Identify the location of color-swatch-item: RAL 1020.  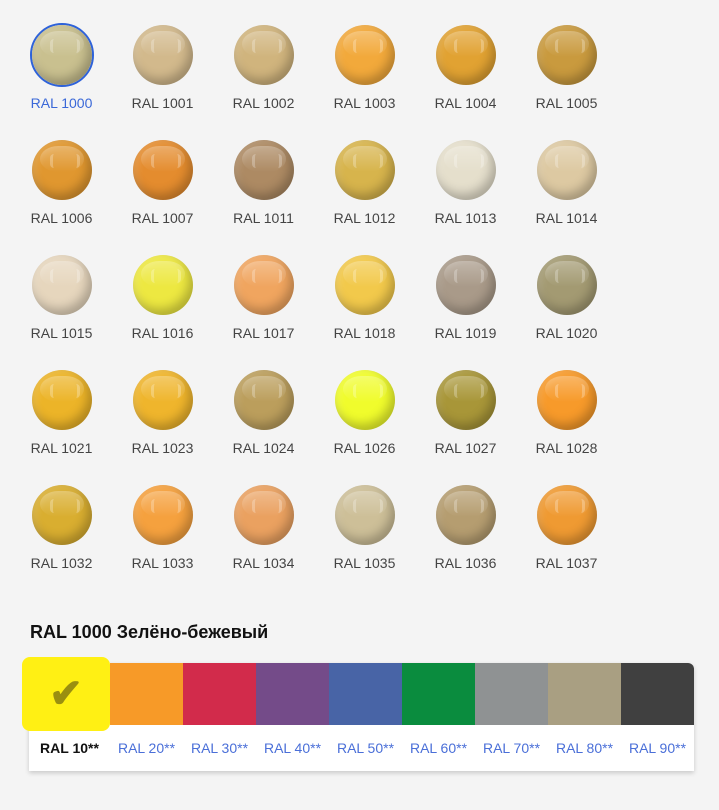
(566, 310).